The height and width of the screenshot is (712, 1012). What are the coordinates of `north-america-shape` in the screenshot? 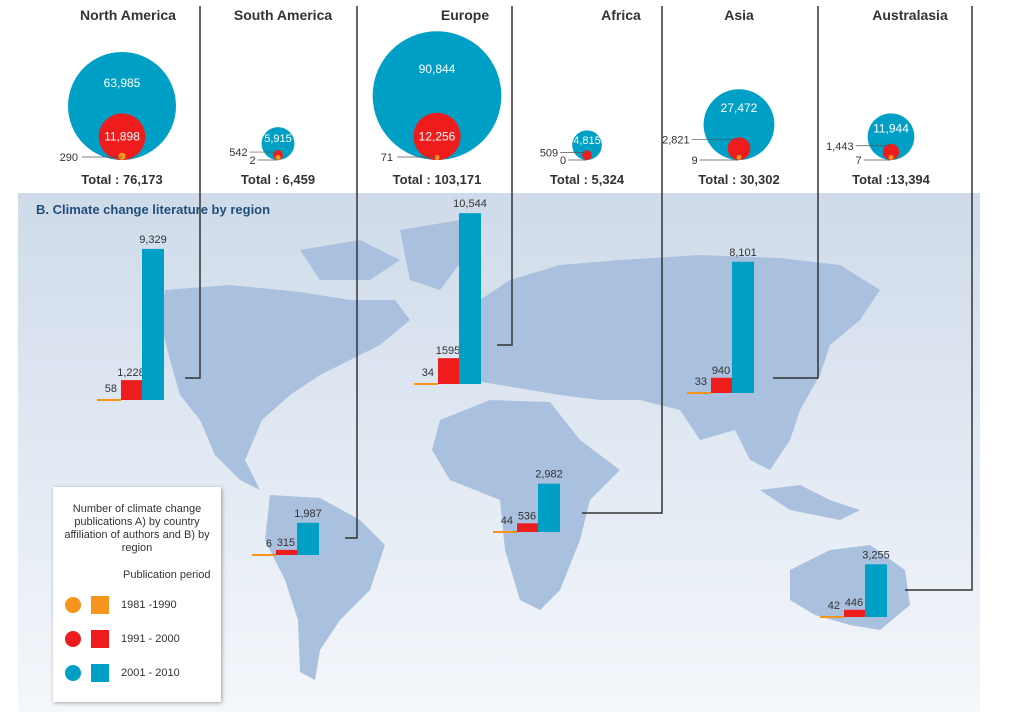 It's located at (285, 365).